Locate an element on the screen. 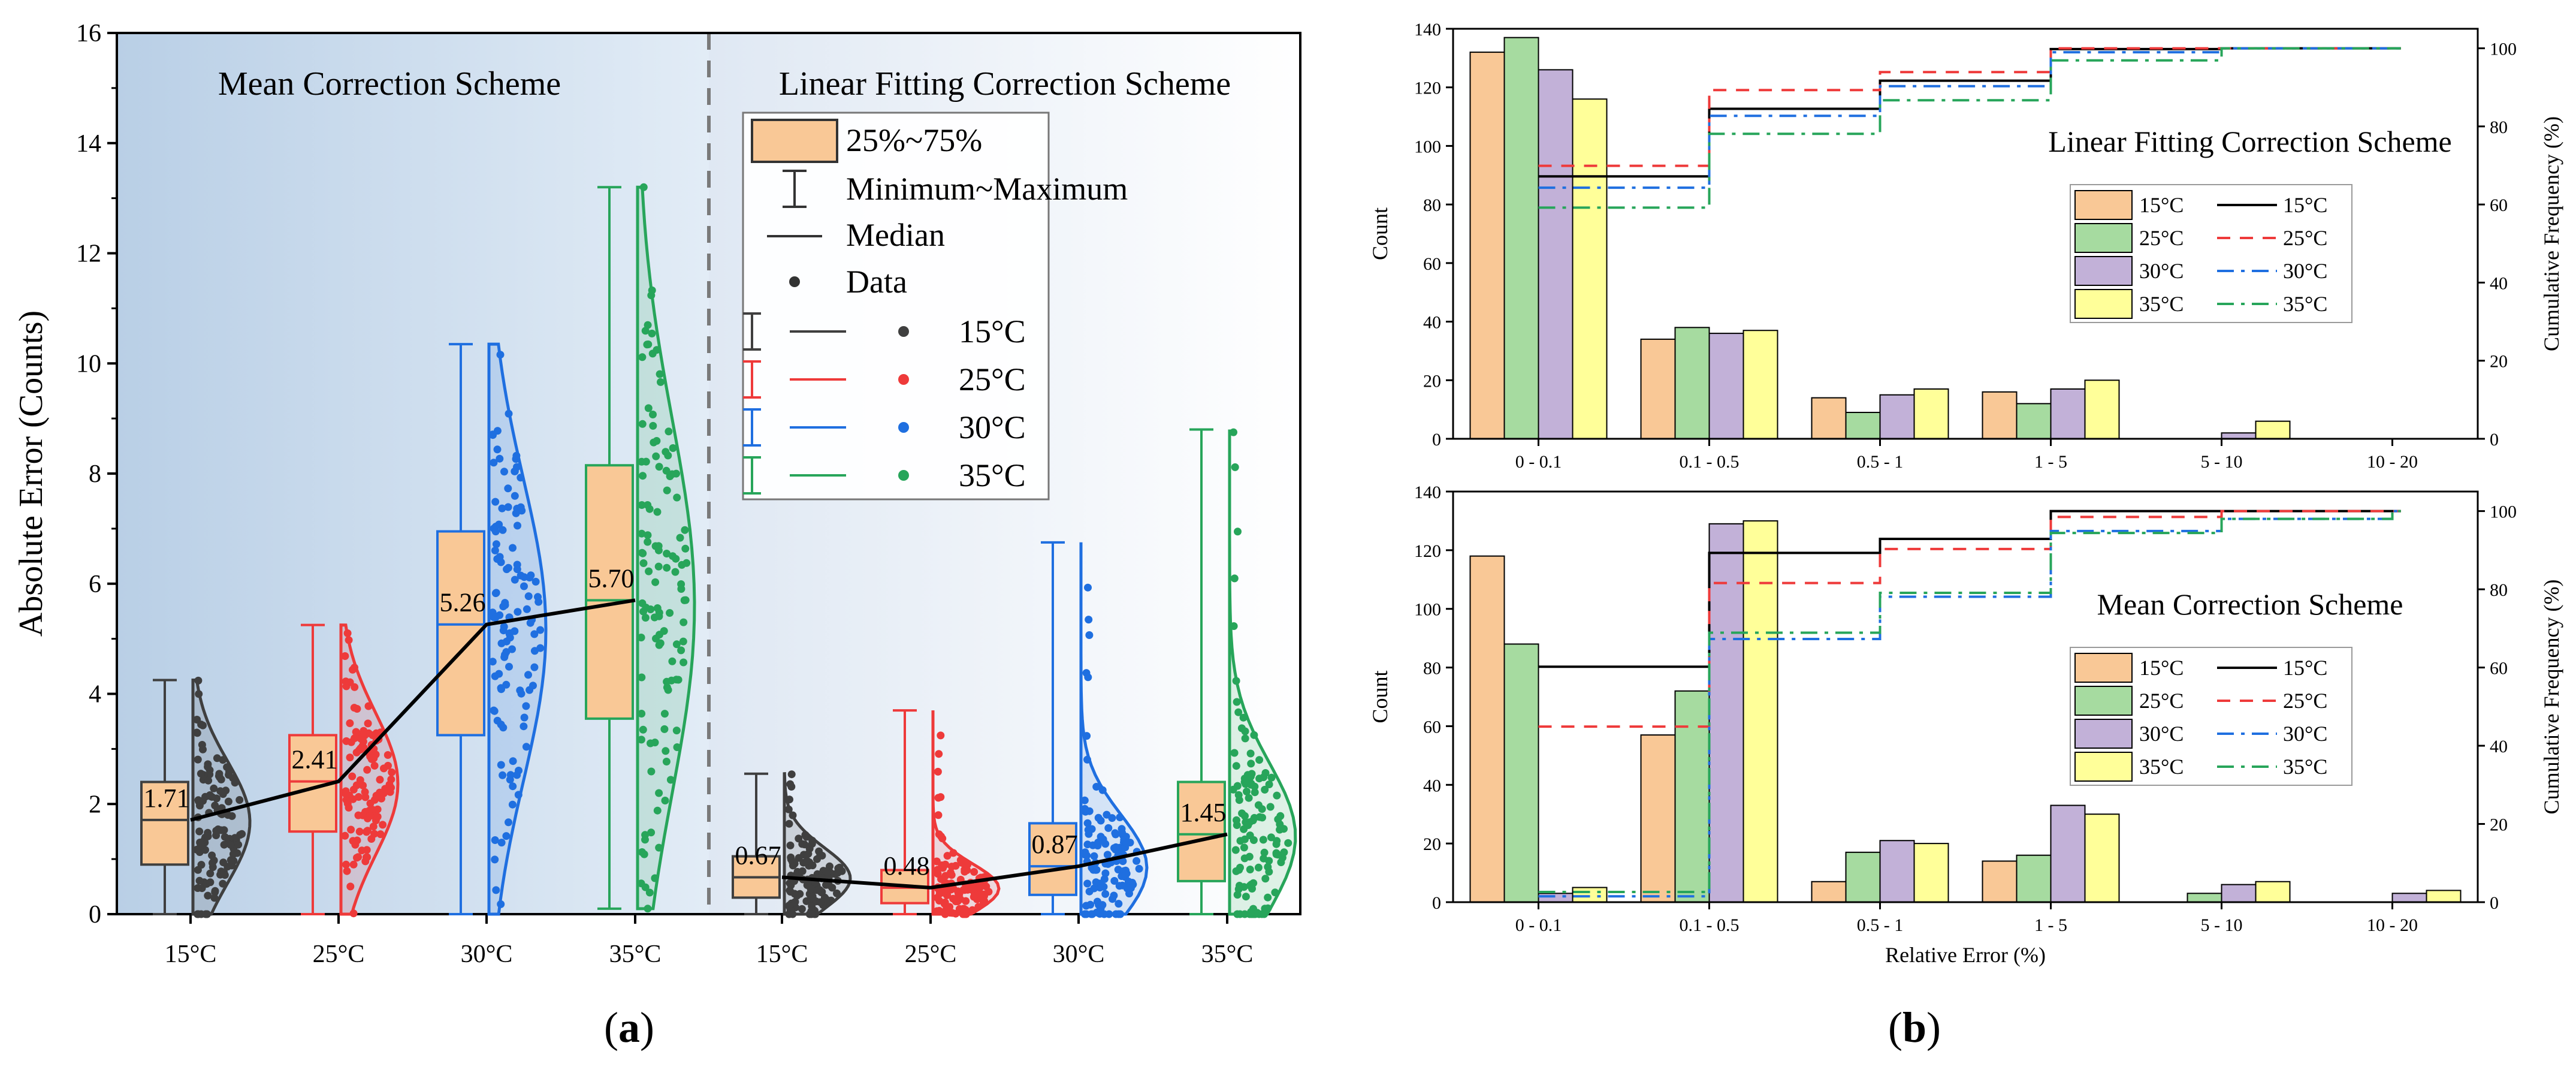 The height and width of the screenshot is (1073, 2576). legend-series-label: 35°C is located at coordinates (993, 475).